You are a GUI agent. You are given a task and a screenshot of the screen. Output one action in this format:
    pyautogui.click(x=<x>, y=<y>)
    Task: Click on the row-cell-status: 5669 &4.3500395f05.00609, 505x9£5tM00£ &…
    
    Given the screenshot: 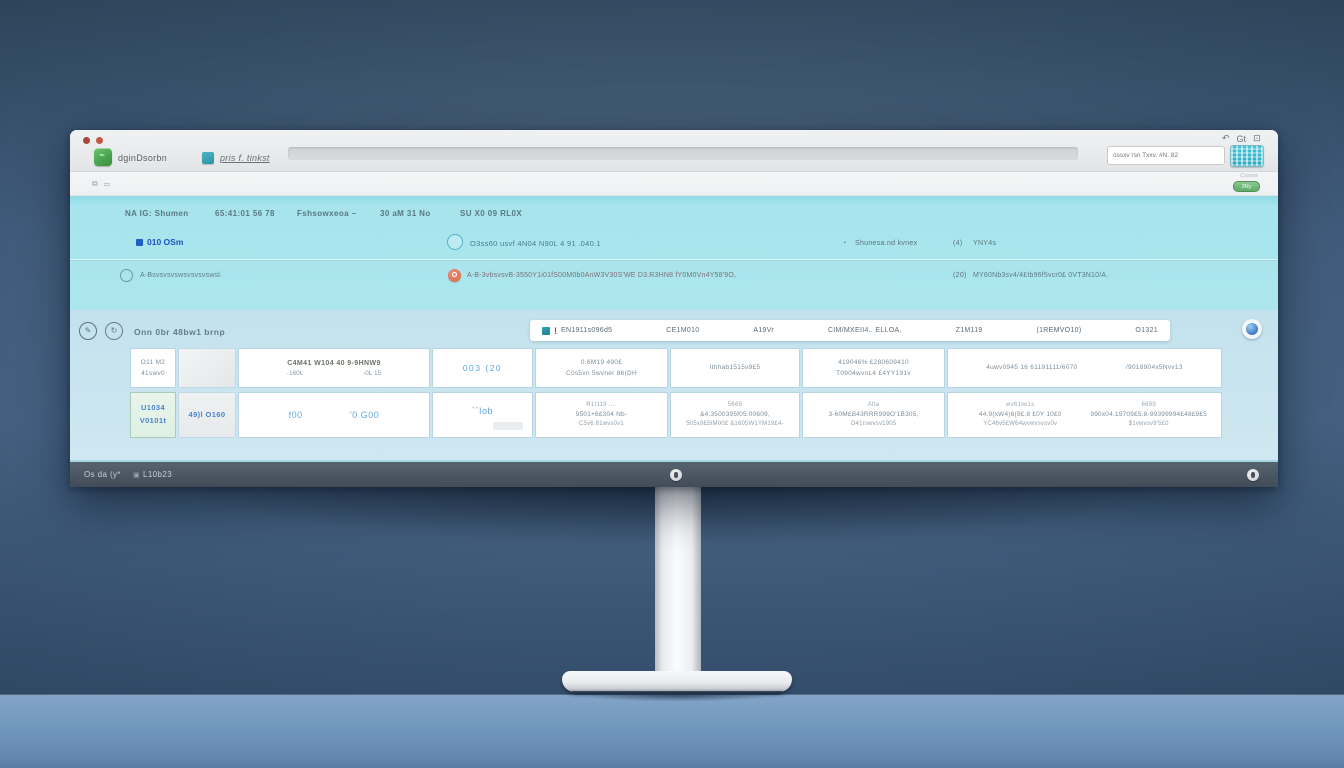 What is the action you would take?
    pyautogui.click(x=735, y=415)
    